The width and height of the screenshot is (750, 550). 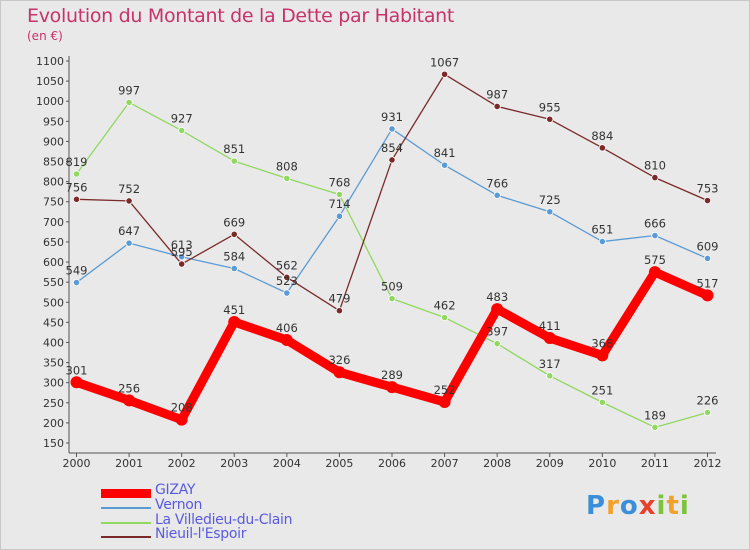 What do you see at coordinates (339, 463) in the screenshot?
I see `x-tick-label: 2005` at bounding box center [339, 463].